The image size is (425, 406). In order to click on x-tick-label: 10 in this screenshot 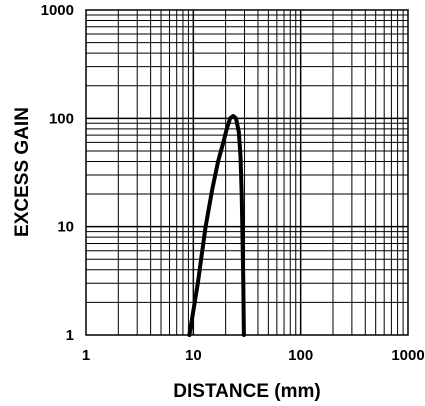, I will do `click(193, 355)`.